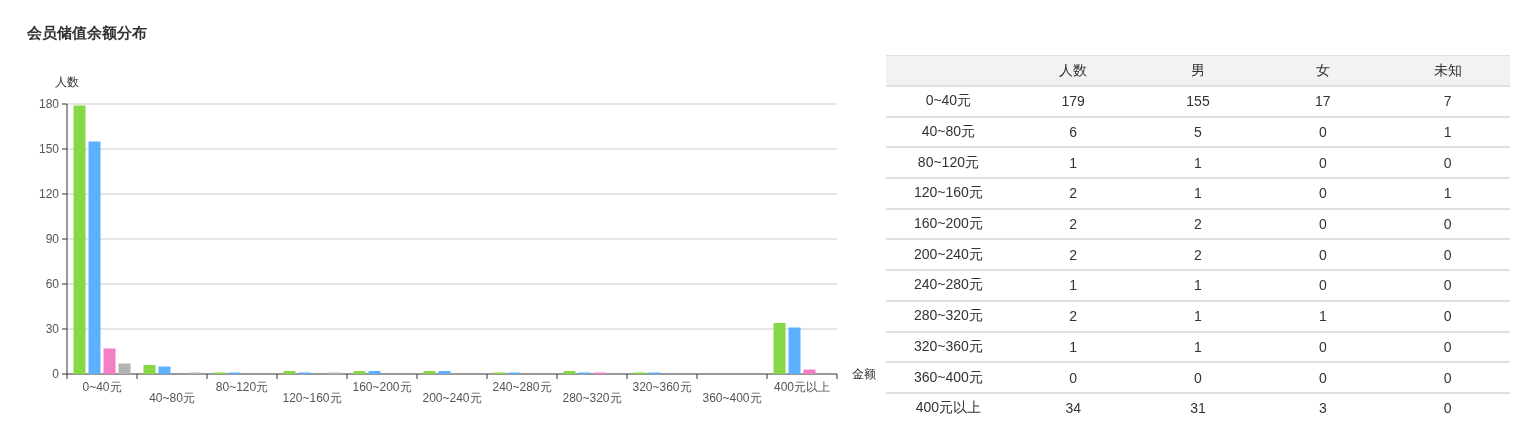  I want to click on x-tick-label: 120~160元, so click(312, 398).